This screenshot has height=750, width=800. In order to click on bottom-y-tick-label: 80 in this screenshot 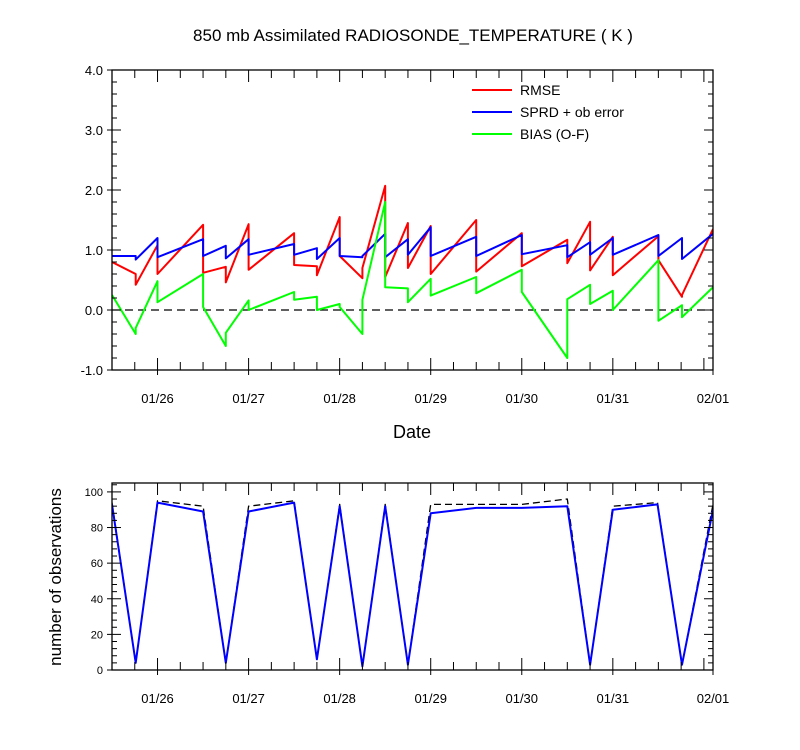, I will do `click(97, 529)`.